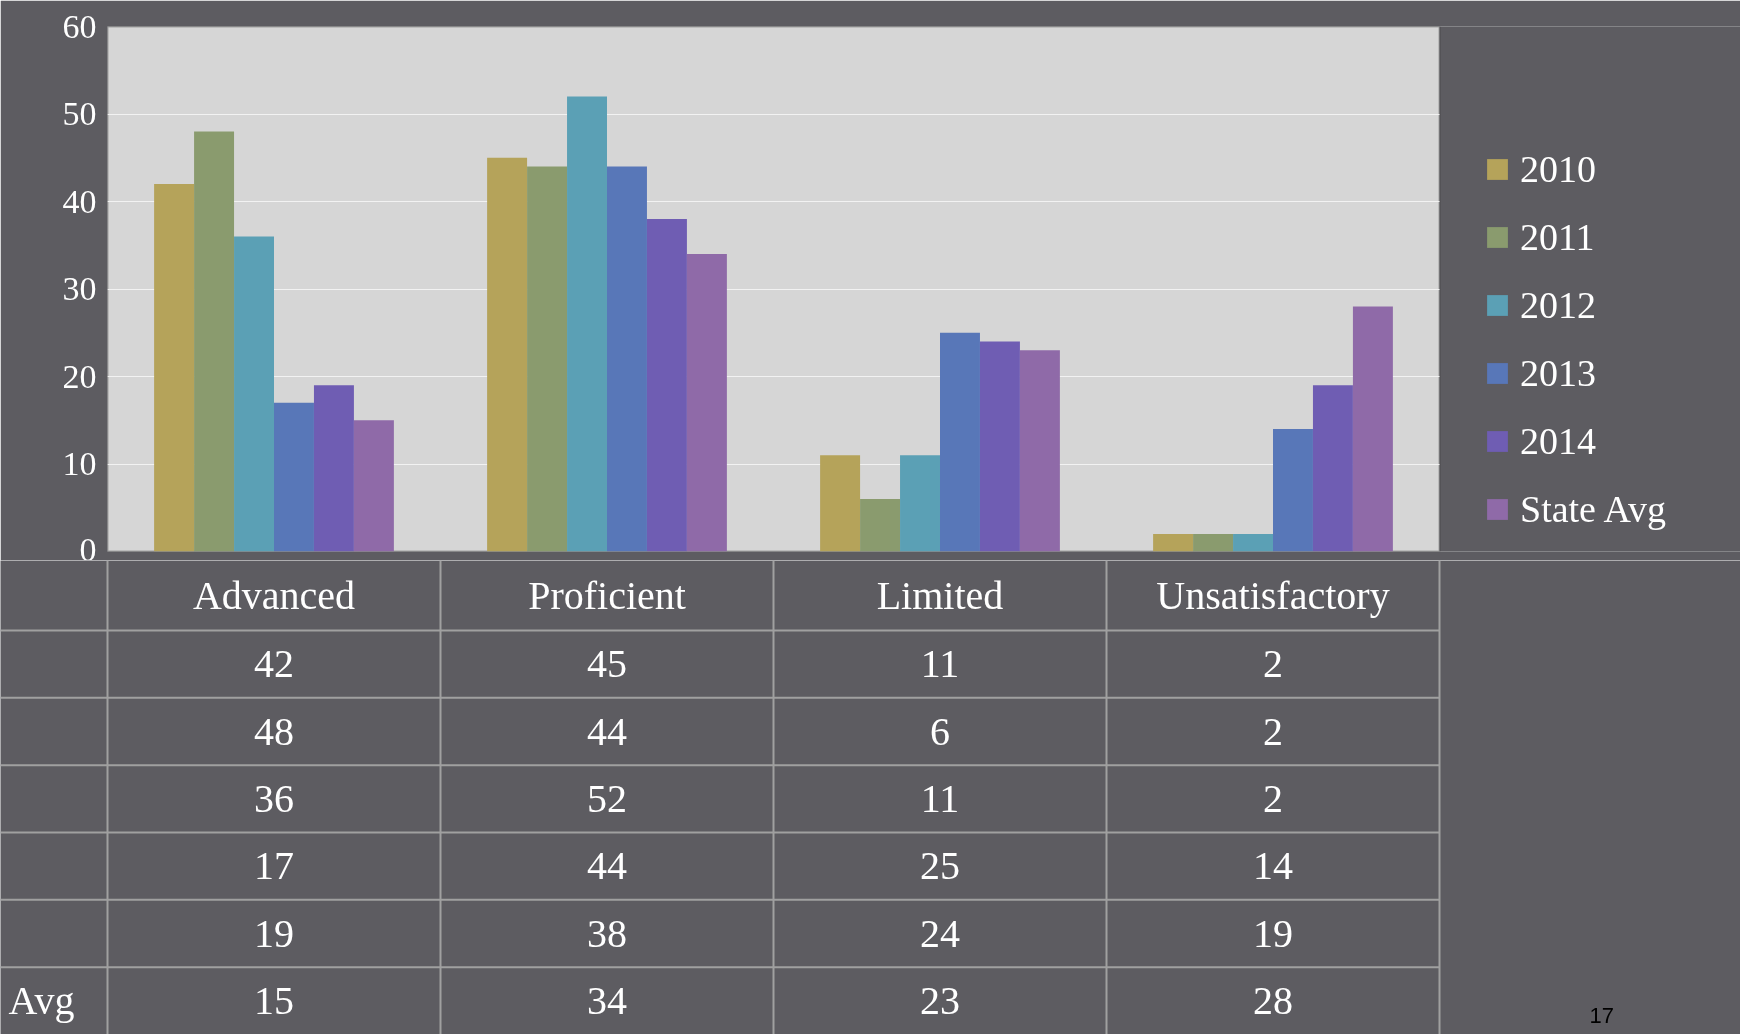  What do you see at coordinates (274, 731) in the screenshot?
I see `data-label: 48` at bounding box center [274, 731].